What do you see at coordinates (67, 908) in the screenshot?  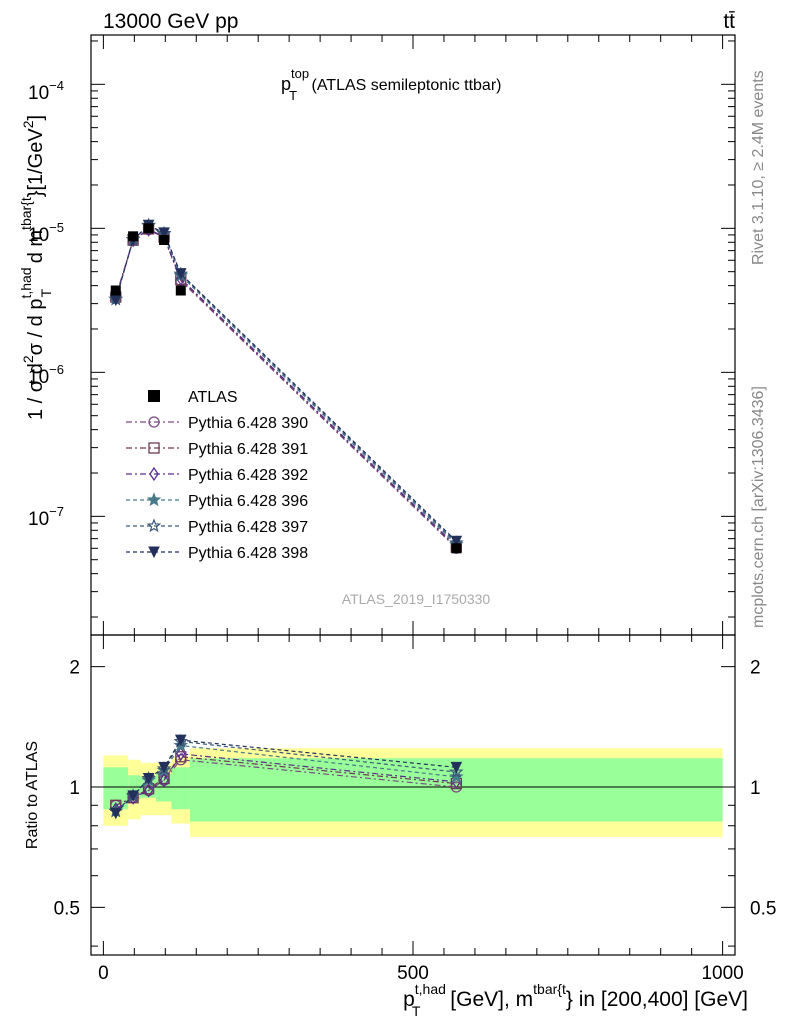 I see `ratio-tick-label: 0.5` at bounding box center [67, 908].